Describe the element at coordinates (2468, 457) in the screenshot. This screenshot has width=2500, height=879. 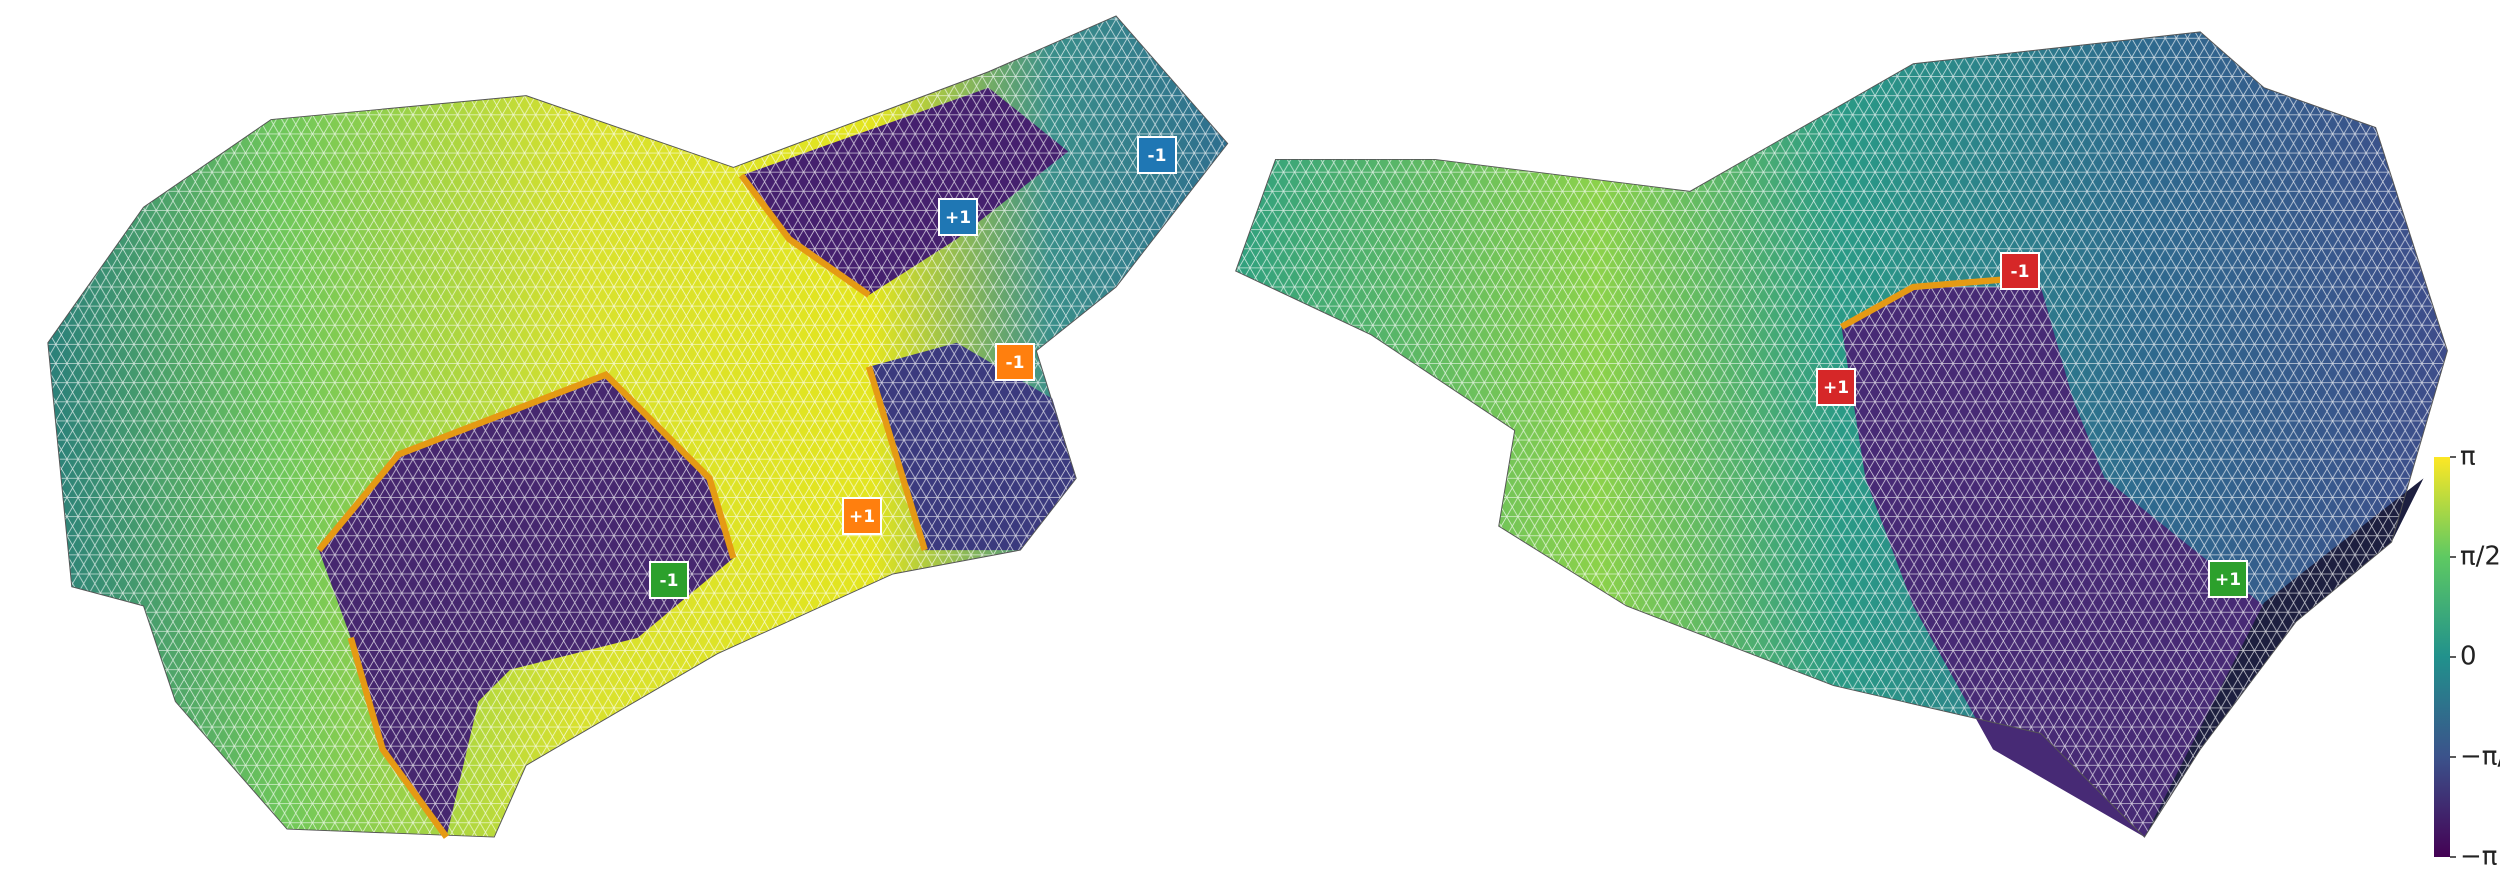
I see `tick-label: π` at that location.